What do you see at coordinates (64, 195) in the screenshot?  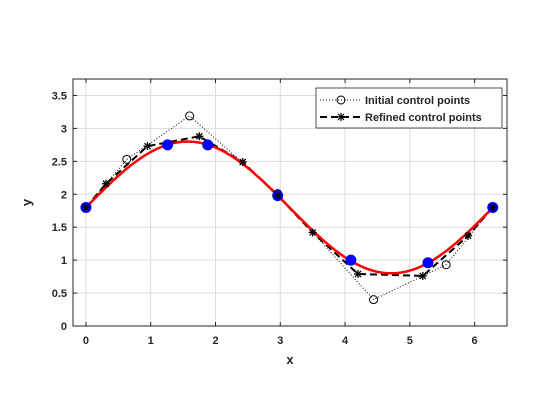 I see `y-tick-label: 2` at bounding box center [64, 195].